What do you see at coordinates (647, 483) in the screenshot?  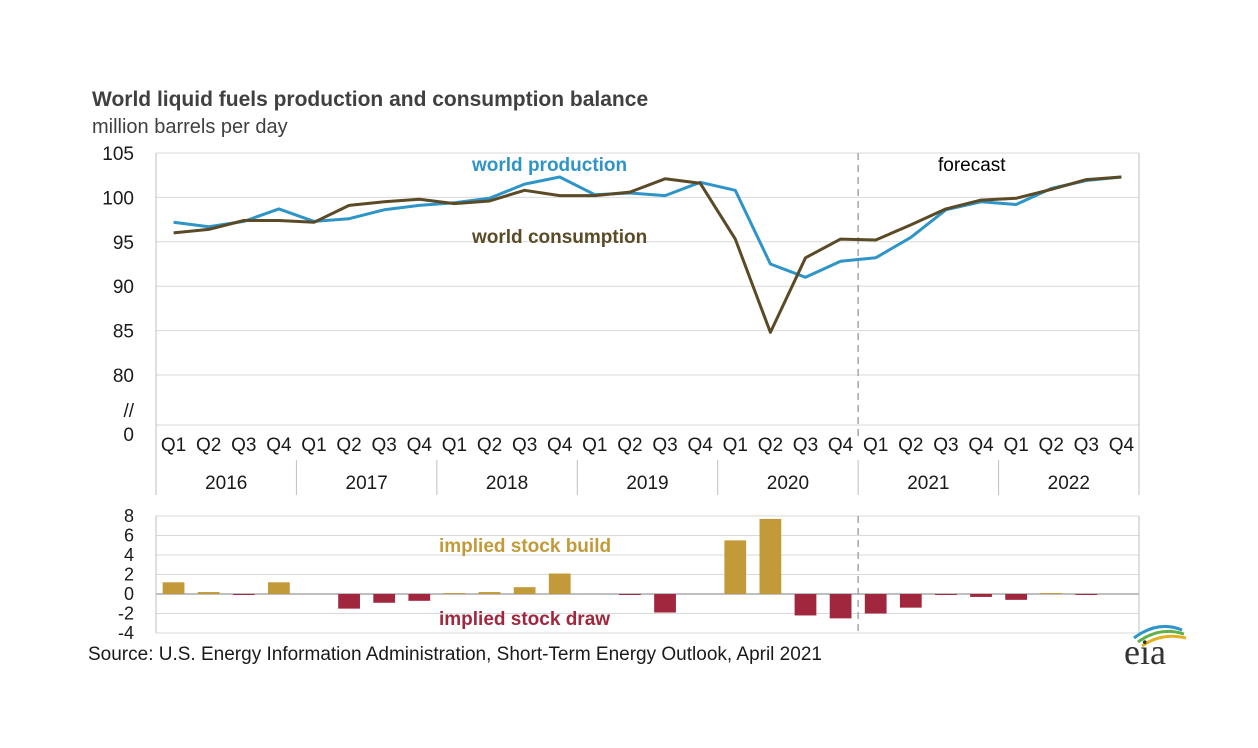 I see `x-tick-year: 2019` at bounding box center [647, 483].